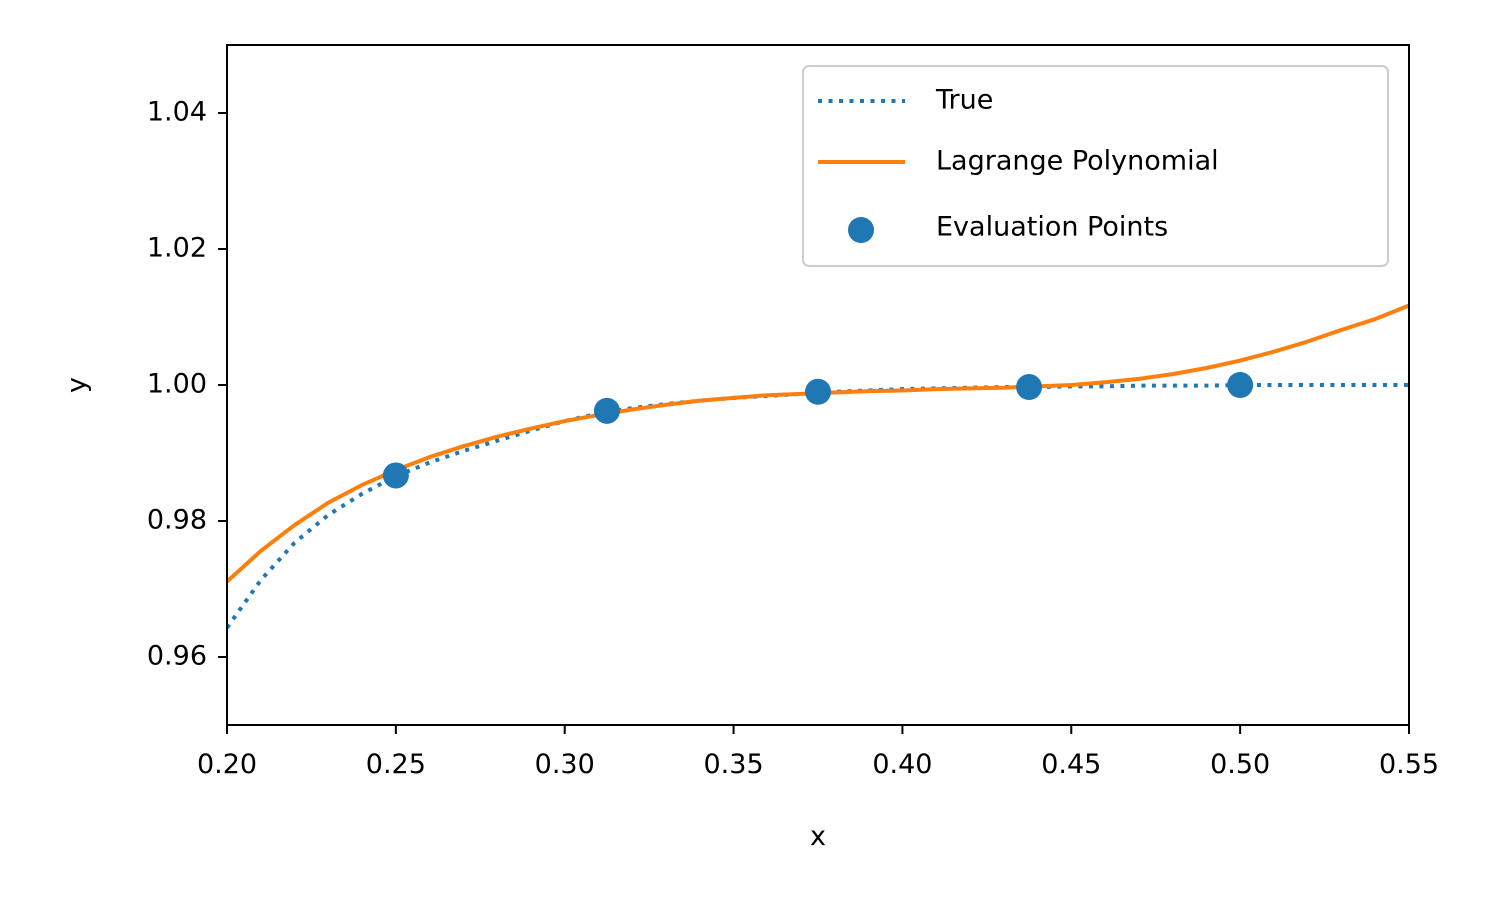 The height and width of the screenshot is (900, 1500). I want to click on y-tick-label: 1.00, so click(177, 384).